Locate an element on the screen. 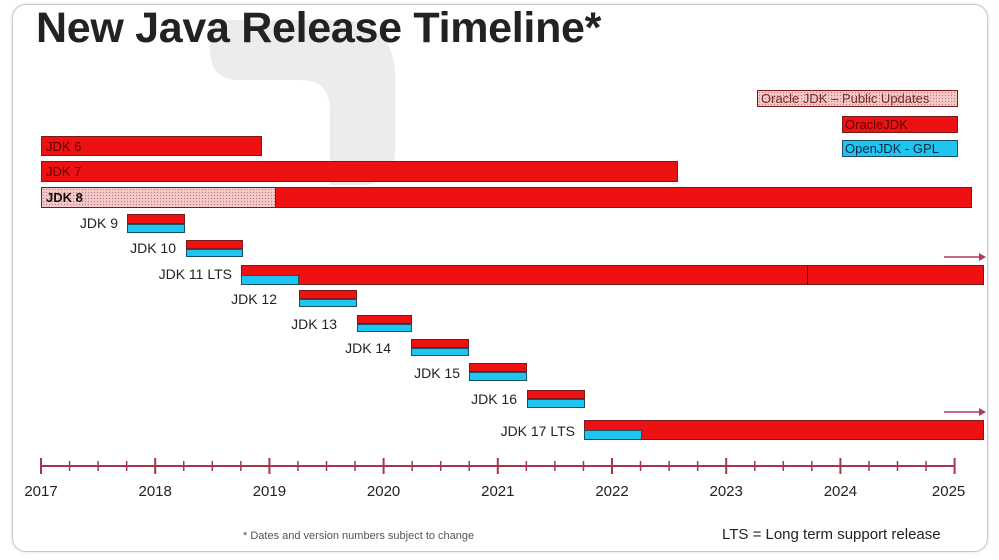  watermark-logo is located at coordinates (302, 102).